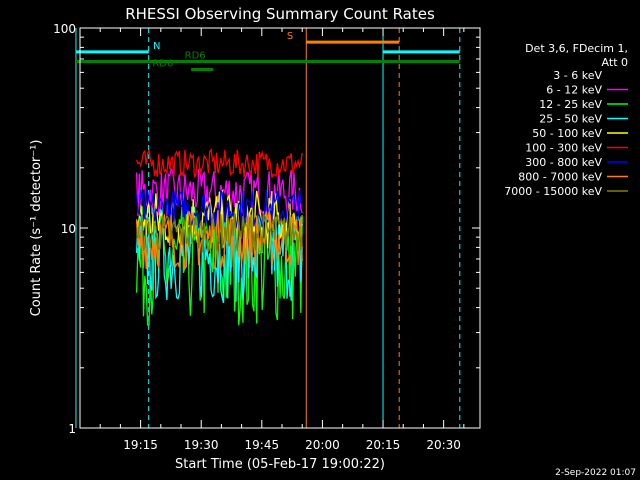 Image resolution: width=640 pixels, height=480 pixels. Describe the element at coordinates (443, 445) in the screenshot. I see `x-tick-label: 20:30` at that location.